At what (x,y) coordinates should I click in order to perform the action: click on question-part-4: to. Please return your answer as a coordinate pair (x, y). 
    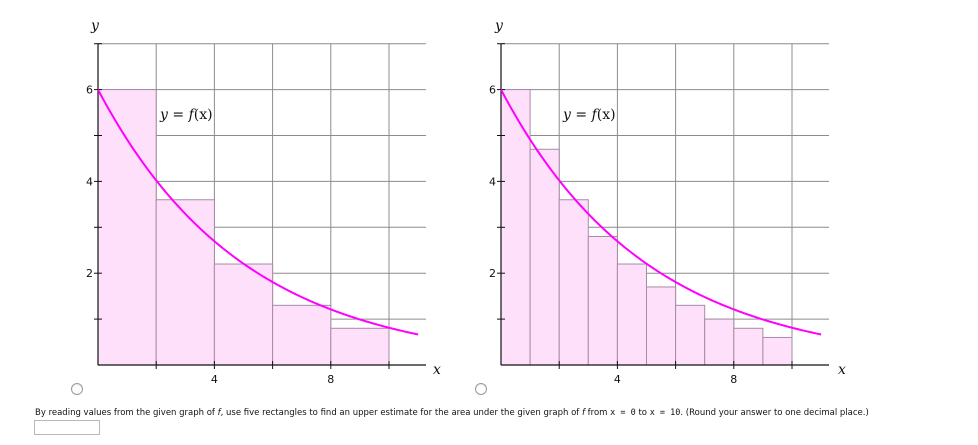
    Looking at the image, I should click on (642, 413).